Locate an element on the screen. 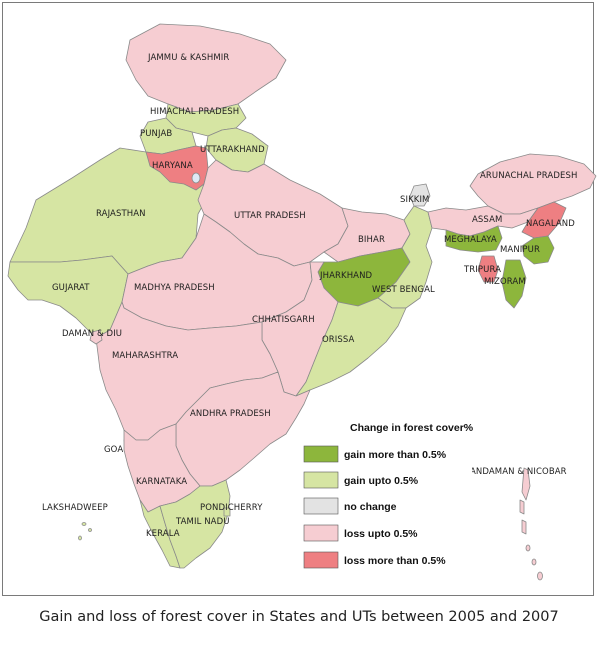 The image size is (598, 646). state-tripura is located at coordinates (488, 269).